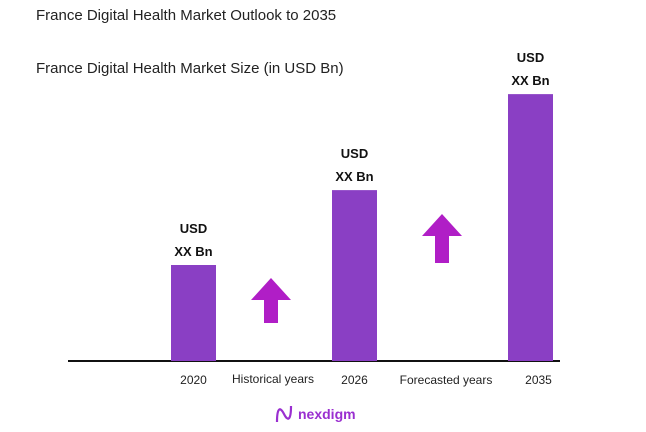 This screenshot has width=646, height=432. What do you see at coordinates (284, 414) in the screenshot?
I see `logo-icon` at bounding box center [284, 414].